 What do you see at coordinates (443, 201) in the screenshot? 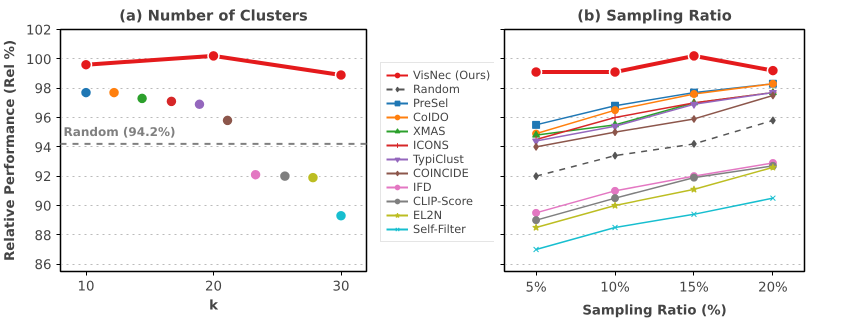
I see `legend-label: CLIP-Score` at bounding box center [443, 201].